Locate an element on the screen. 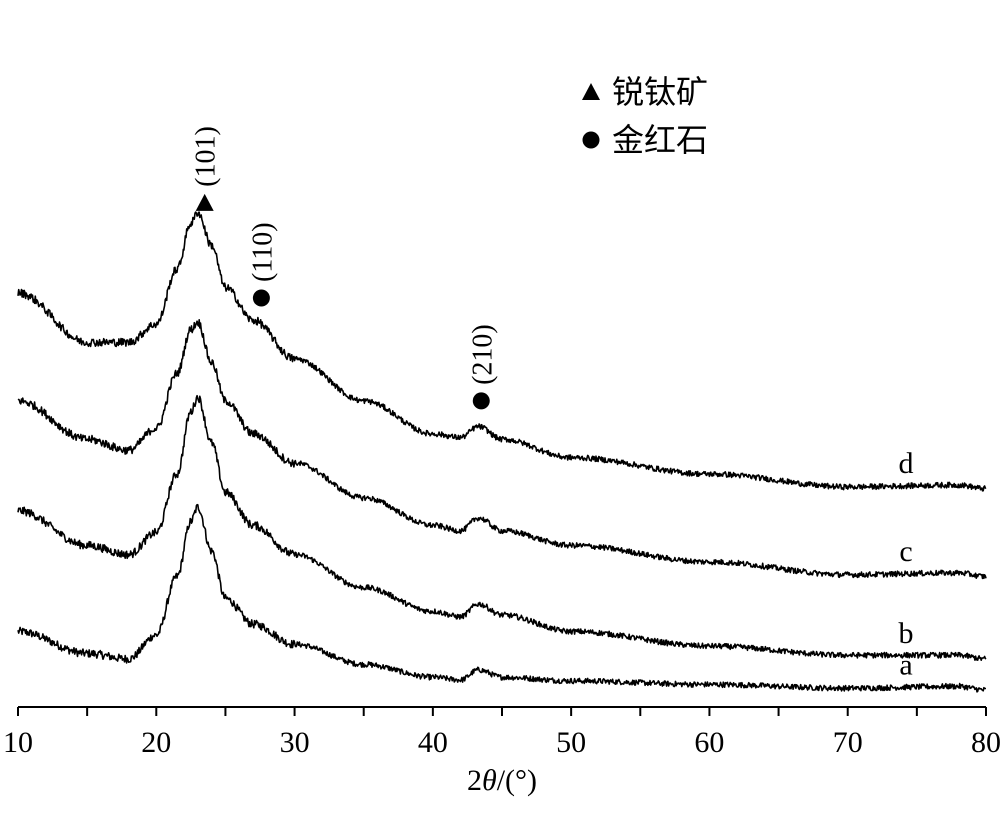 This screenshot has height=820, width=1000. x-axis-label-prefix: 2 is located at coordinates (474, 780).